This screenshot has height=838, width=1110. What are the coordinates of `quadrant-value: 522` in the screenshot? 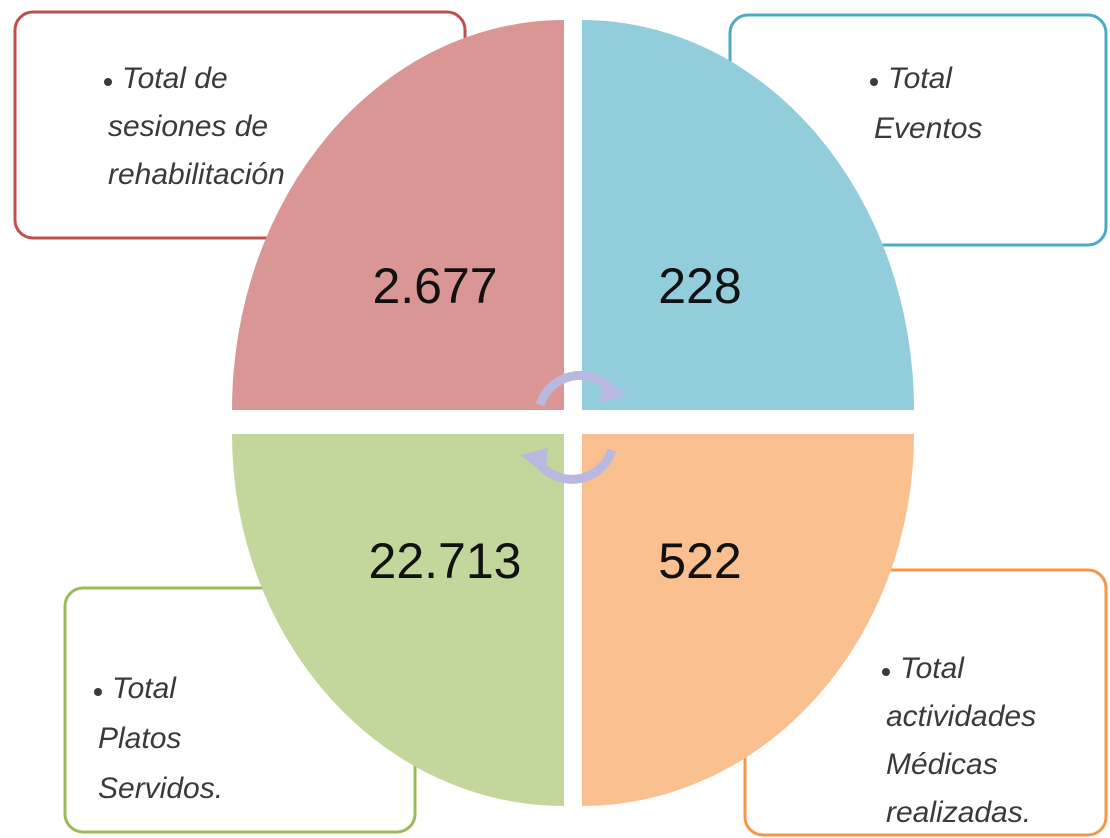 It's located at (699, 561).